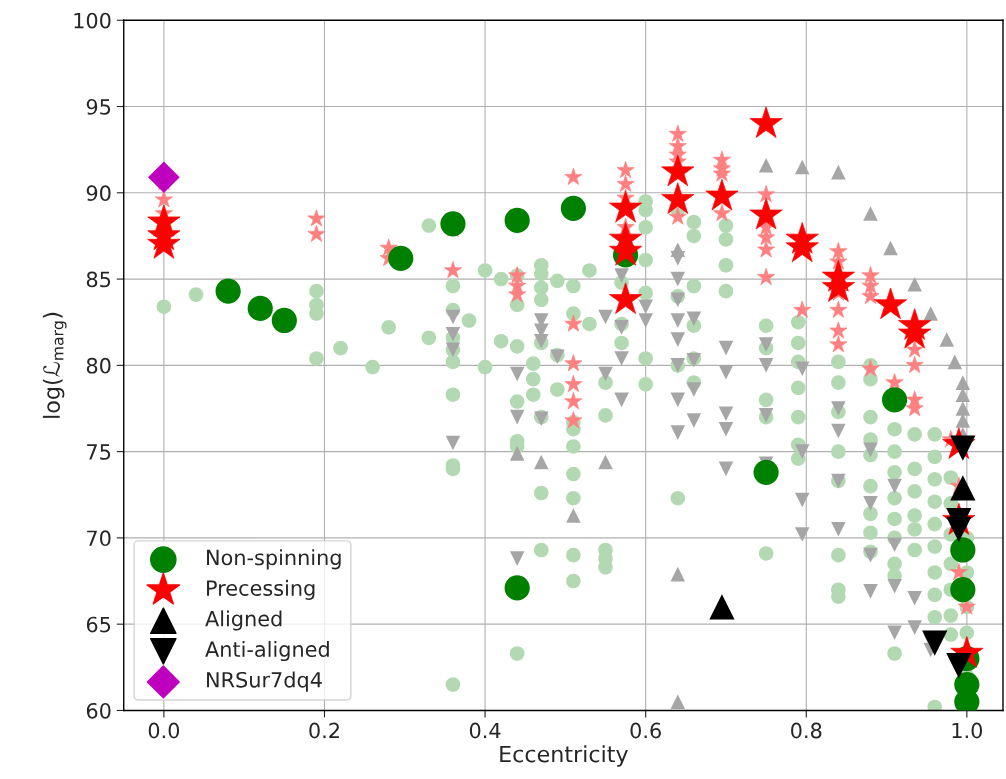  Describe the element at coordinates (99, 452) in the screenshot. I see `y-tick-label: 75` at that location.